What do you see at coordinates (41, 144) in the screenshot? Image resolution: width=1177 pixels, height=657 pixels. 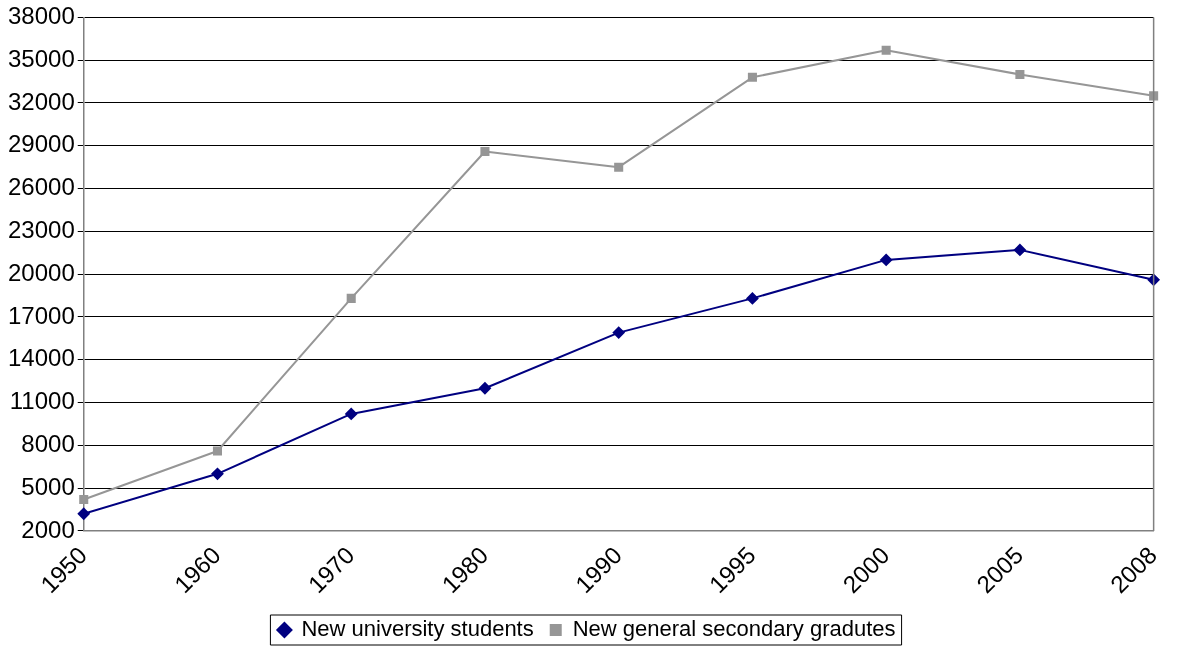 I see `y-tick-label: 29000` at bounding box center [41, 144].